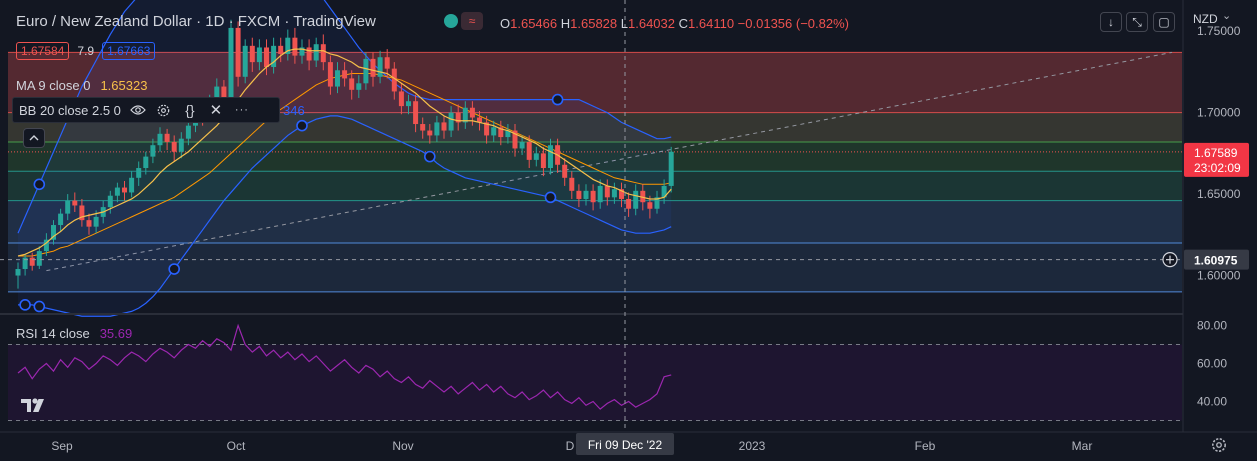 The width and height of the screenshot is (1257, 461). I want to click on approx-icon: ≈, so click(472, 21).